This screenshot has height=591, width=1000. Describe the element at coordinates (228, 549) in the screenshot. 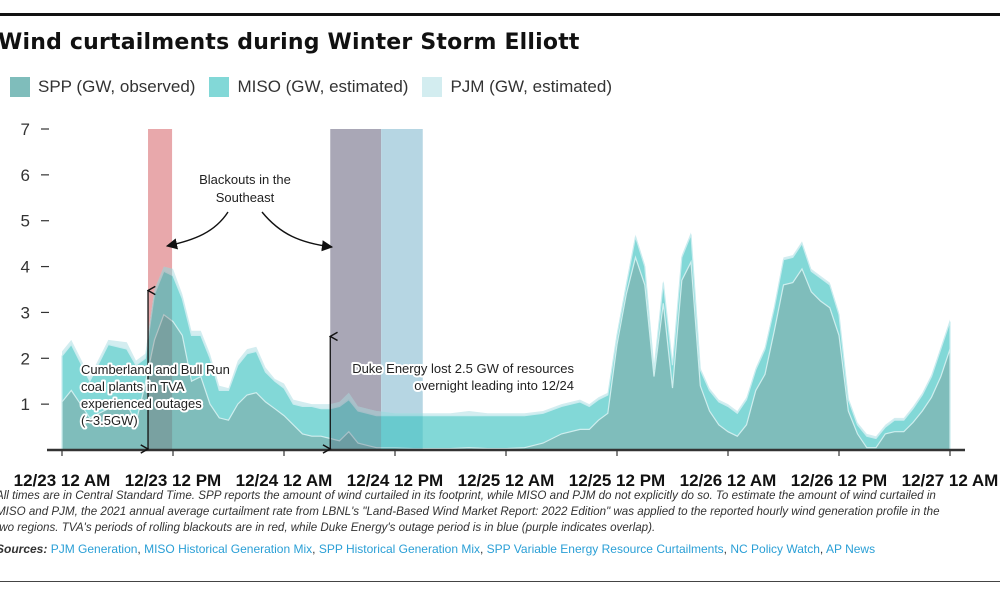

I see `source-link-miso-mix: MISO Historical Generation Mix` at that location.